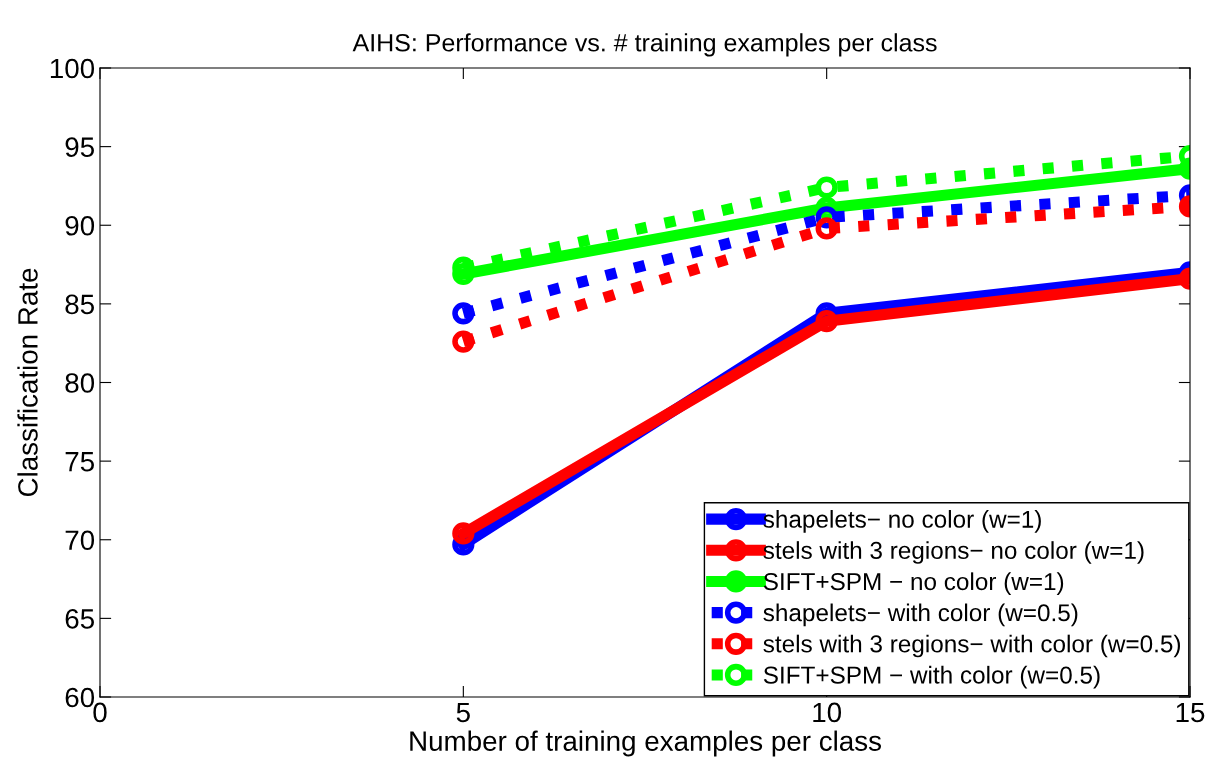 The image size is (1215, 765). Describe the element at coordinates (27, 382) in the screenshot. I see `y-axis-title: Classification Rate` at that location.